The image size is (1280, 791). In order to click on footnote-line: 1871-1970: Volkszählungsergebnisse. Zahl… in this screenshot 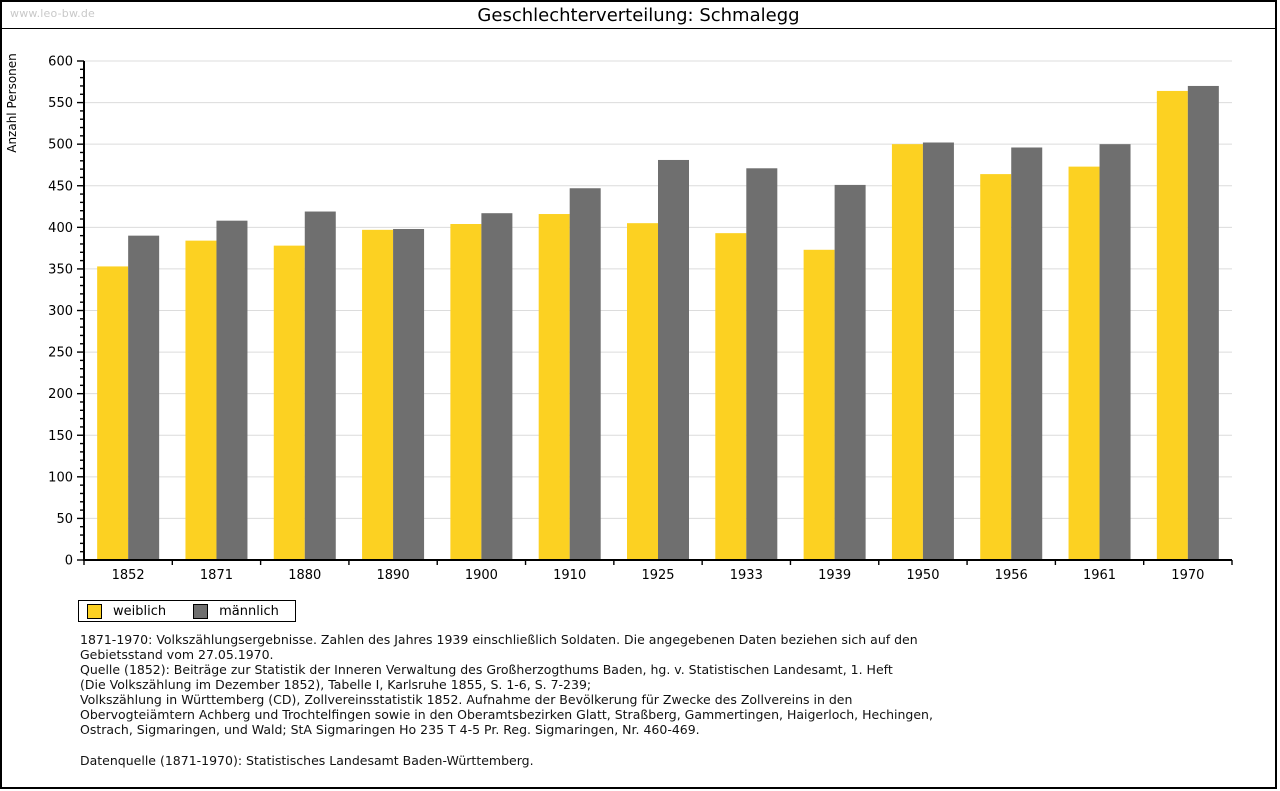, I will do `click(499, 639)`.